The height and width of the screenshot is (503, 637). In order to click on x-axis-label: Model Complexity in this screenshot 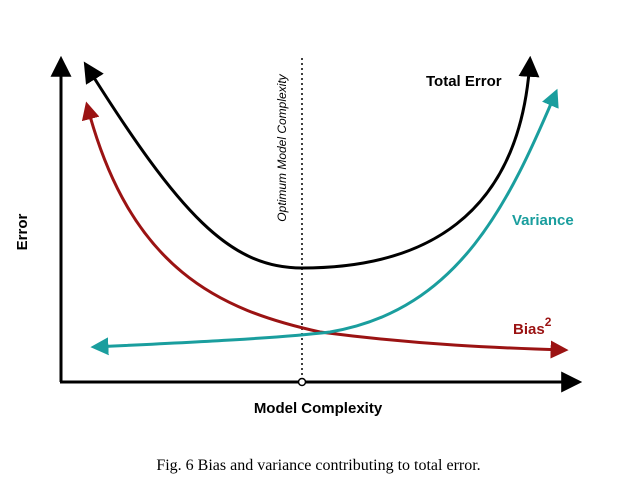, I will do `click(318, 408)`.